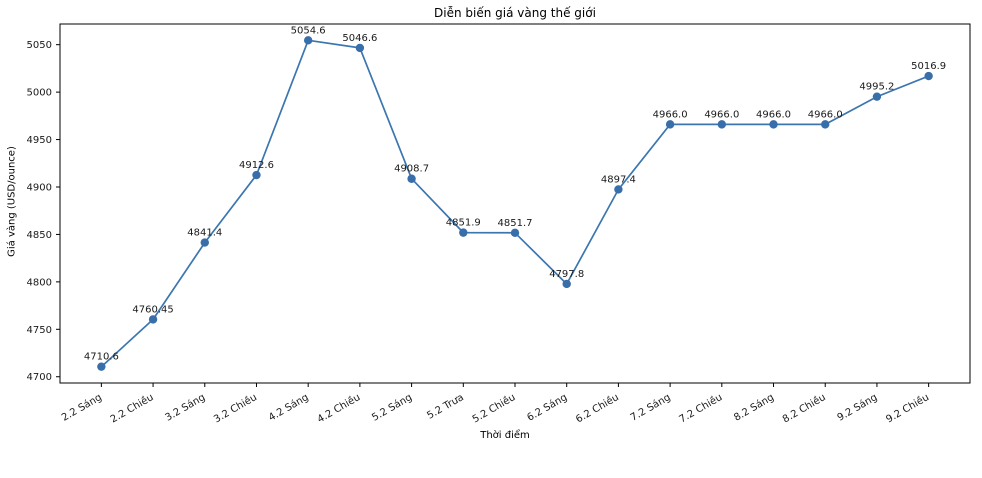  I want to click on y-tick-label: 4700, so click(39, 377).